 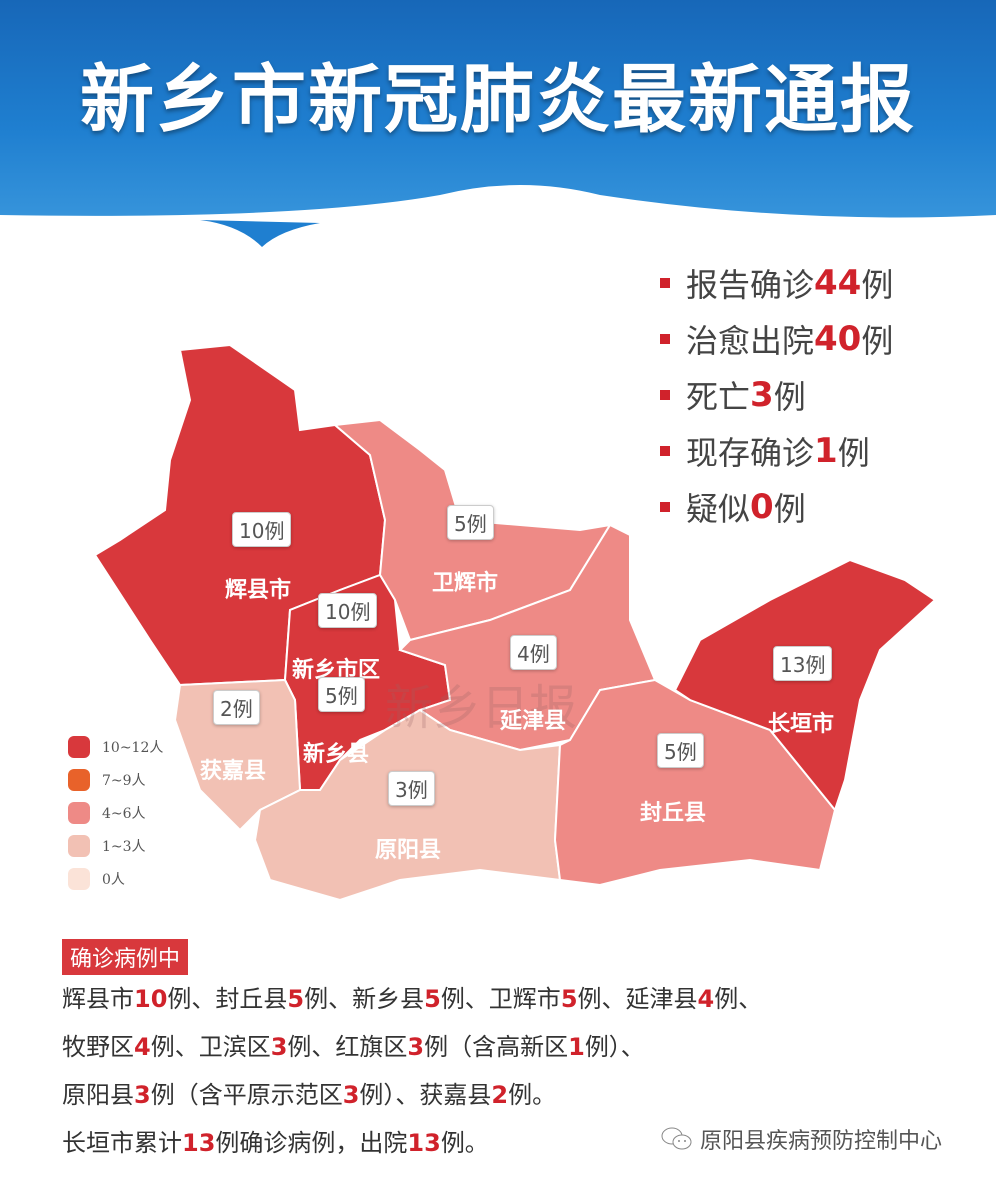 I want to click on stat-item: 疑似 0 例, so click(x=776, y=507).